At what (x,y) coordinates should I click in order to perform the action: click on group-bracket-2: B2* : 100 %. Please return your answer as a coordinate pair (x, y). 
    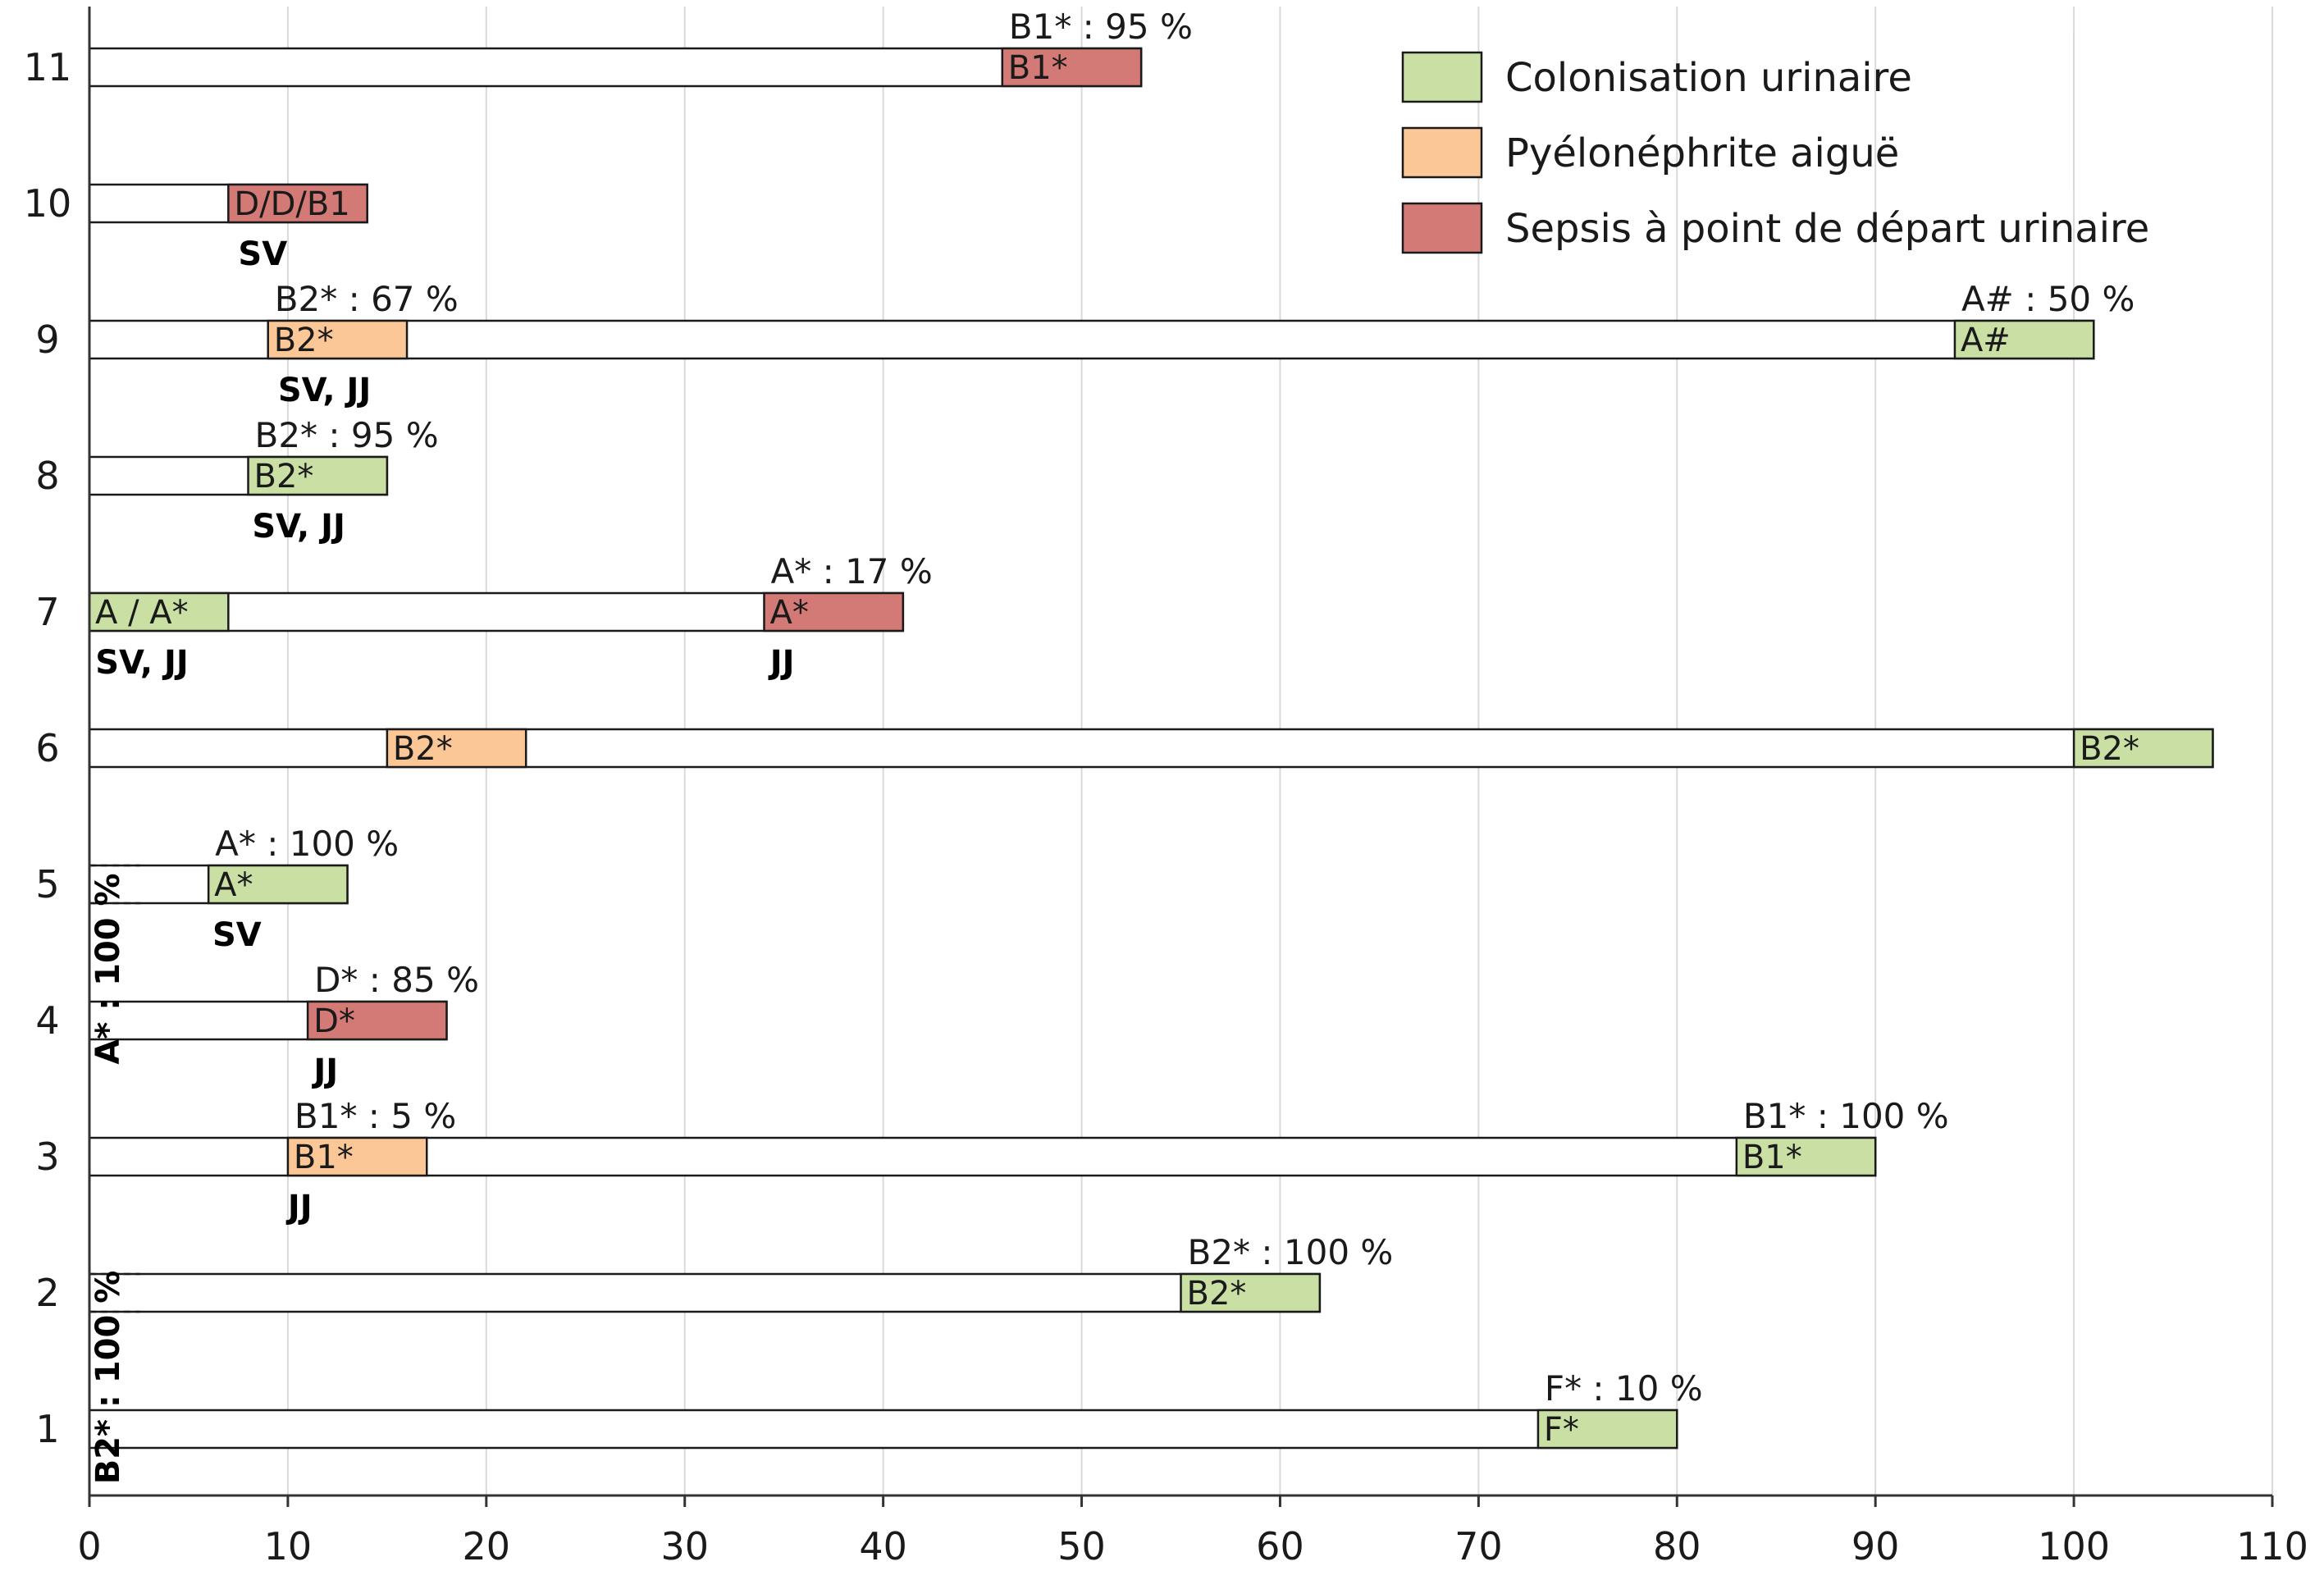
    Looking at the image, I should click on (114, 1378).